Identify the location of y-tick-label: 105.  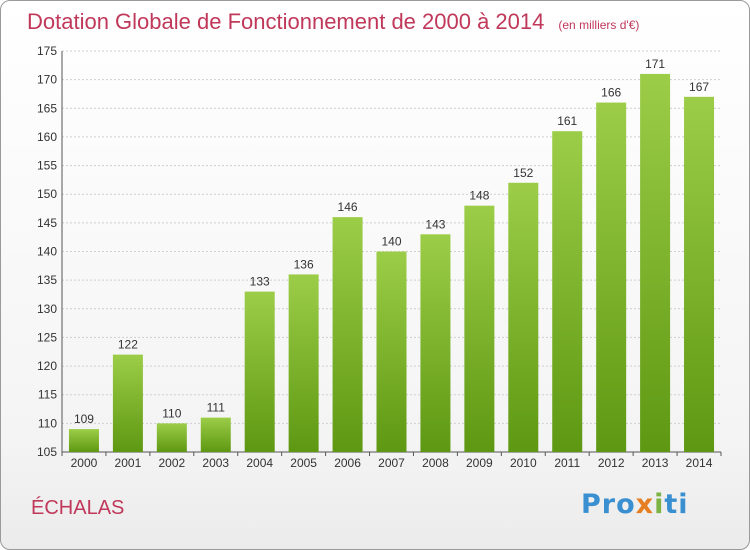
(47, 452).